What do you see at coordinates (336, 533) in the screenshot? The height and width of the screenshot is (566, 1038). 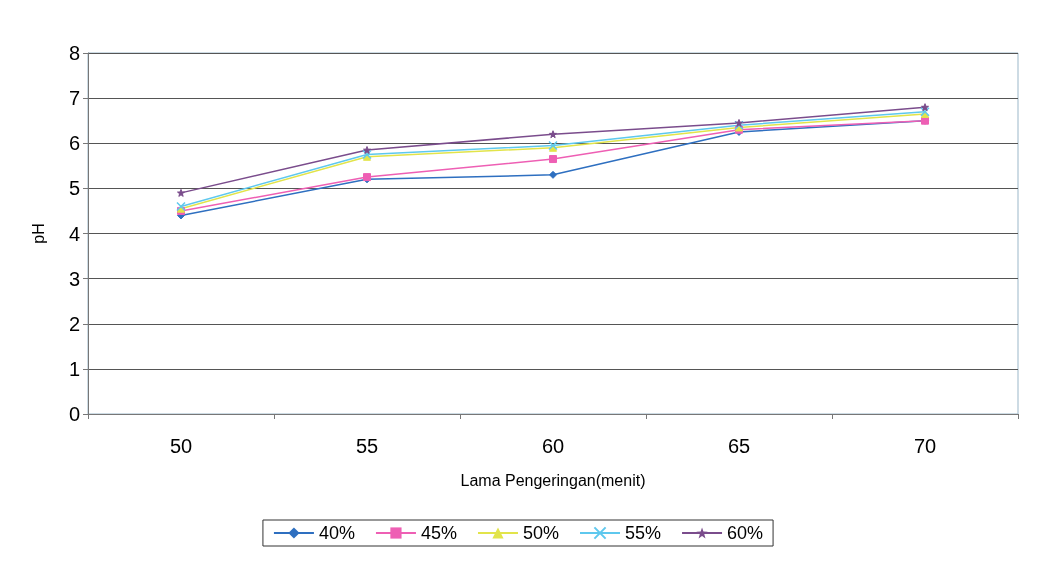 I see `legend-label: 40%` at bounding box center [336, 533].